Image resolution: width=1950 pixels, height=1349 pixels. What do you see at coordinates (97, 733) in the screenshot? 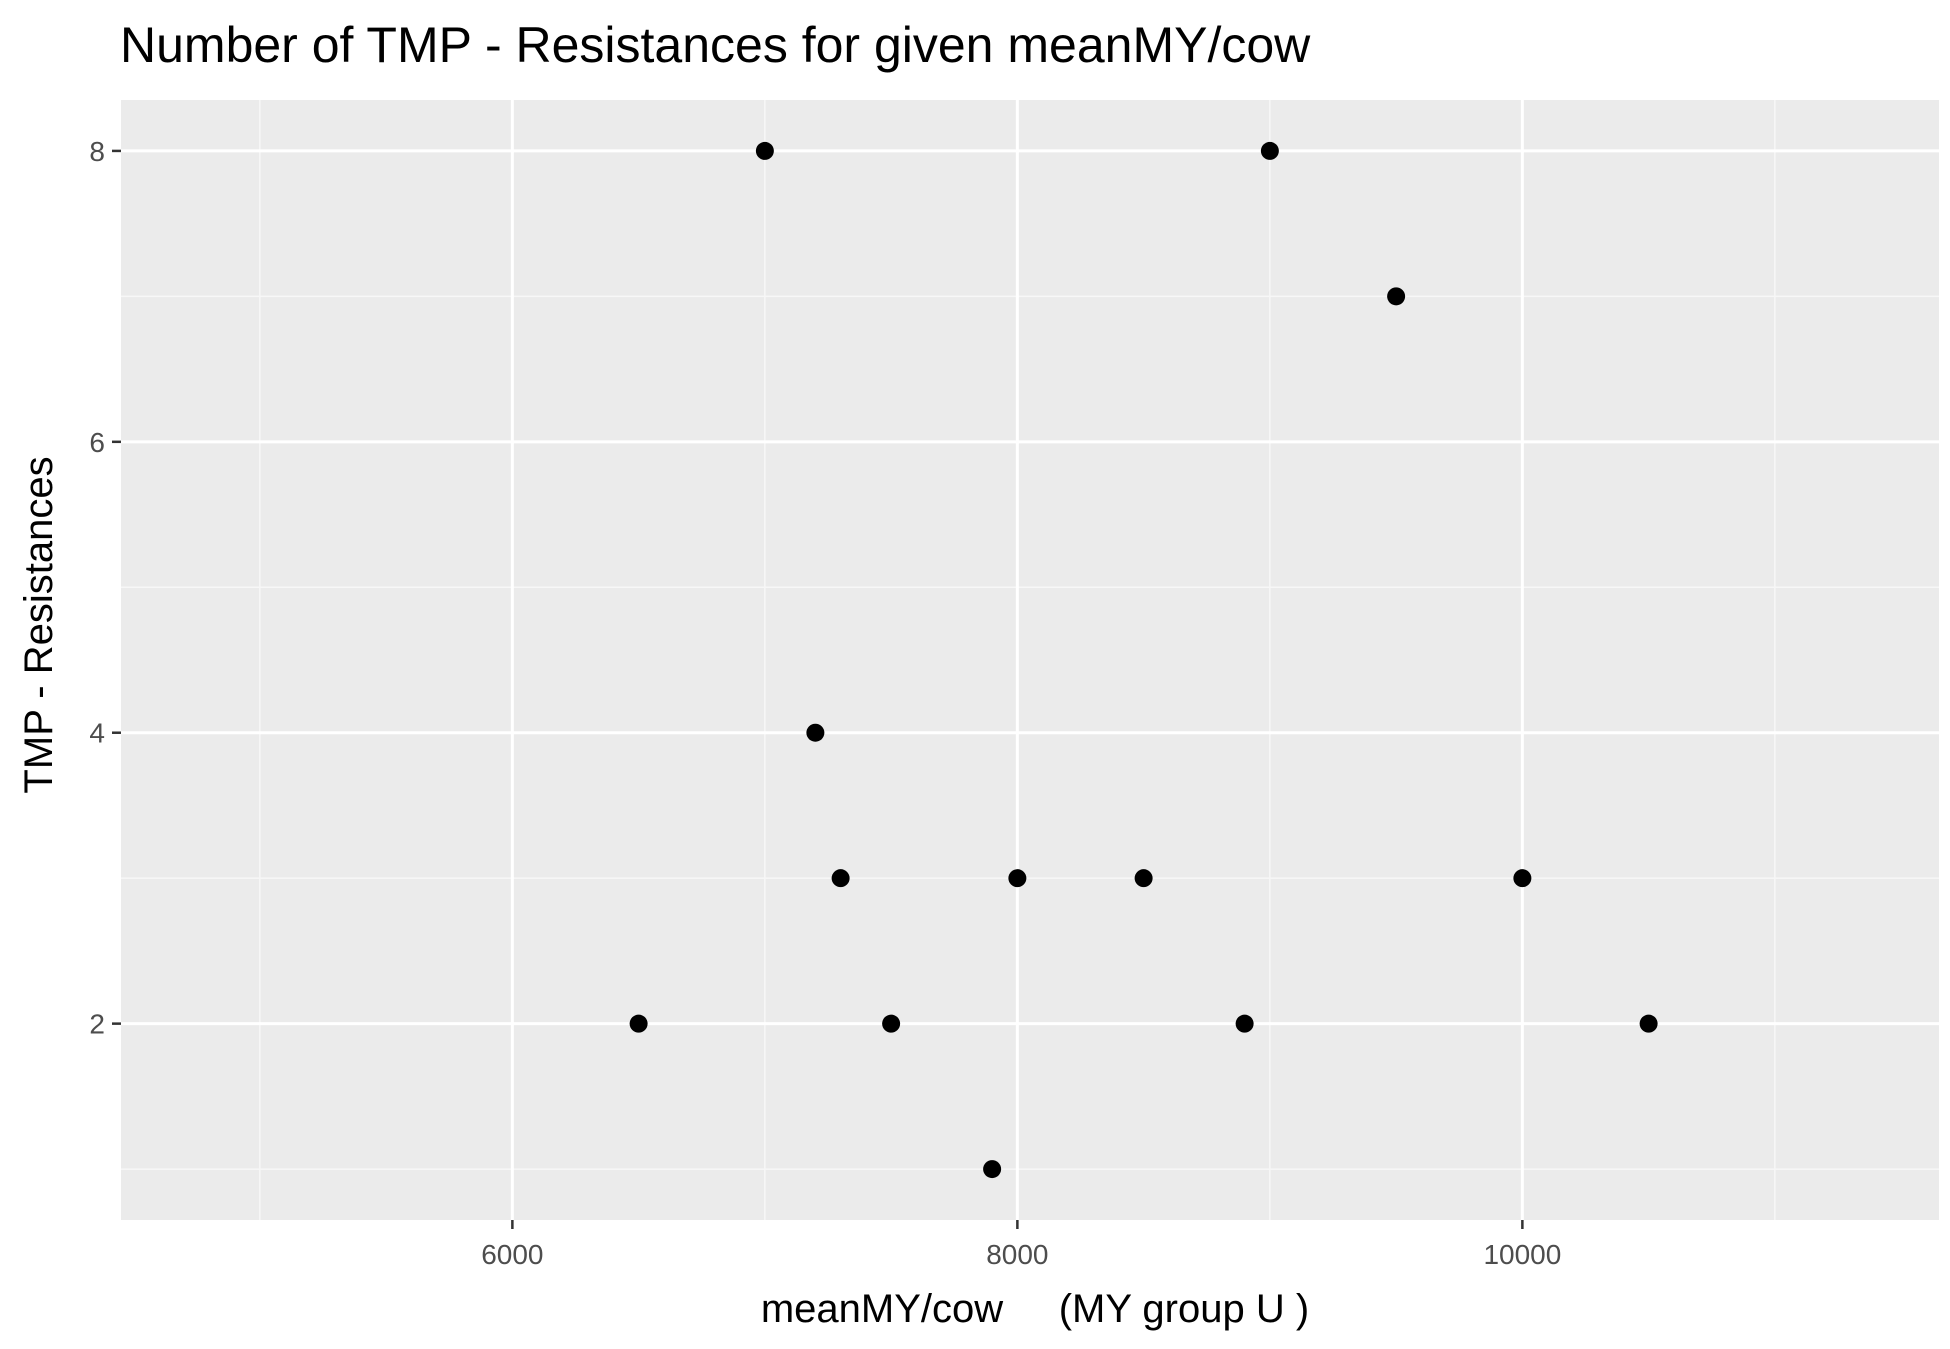
I see `y-tick-label: 4` at bounding box center [97, 733].